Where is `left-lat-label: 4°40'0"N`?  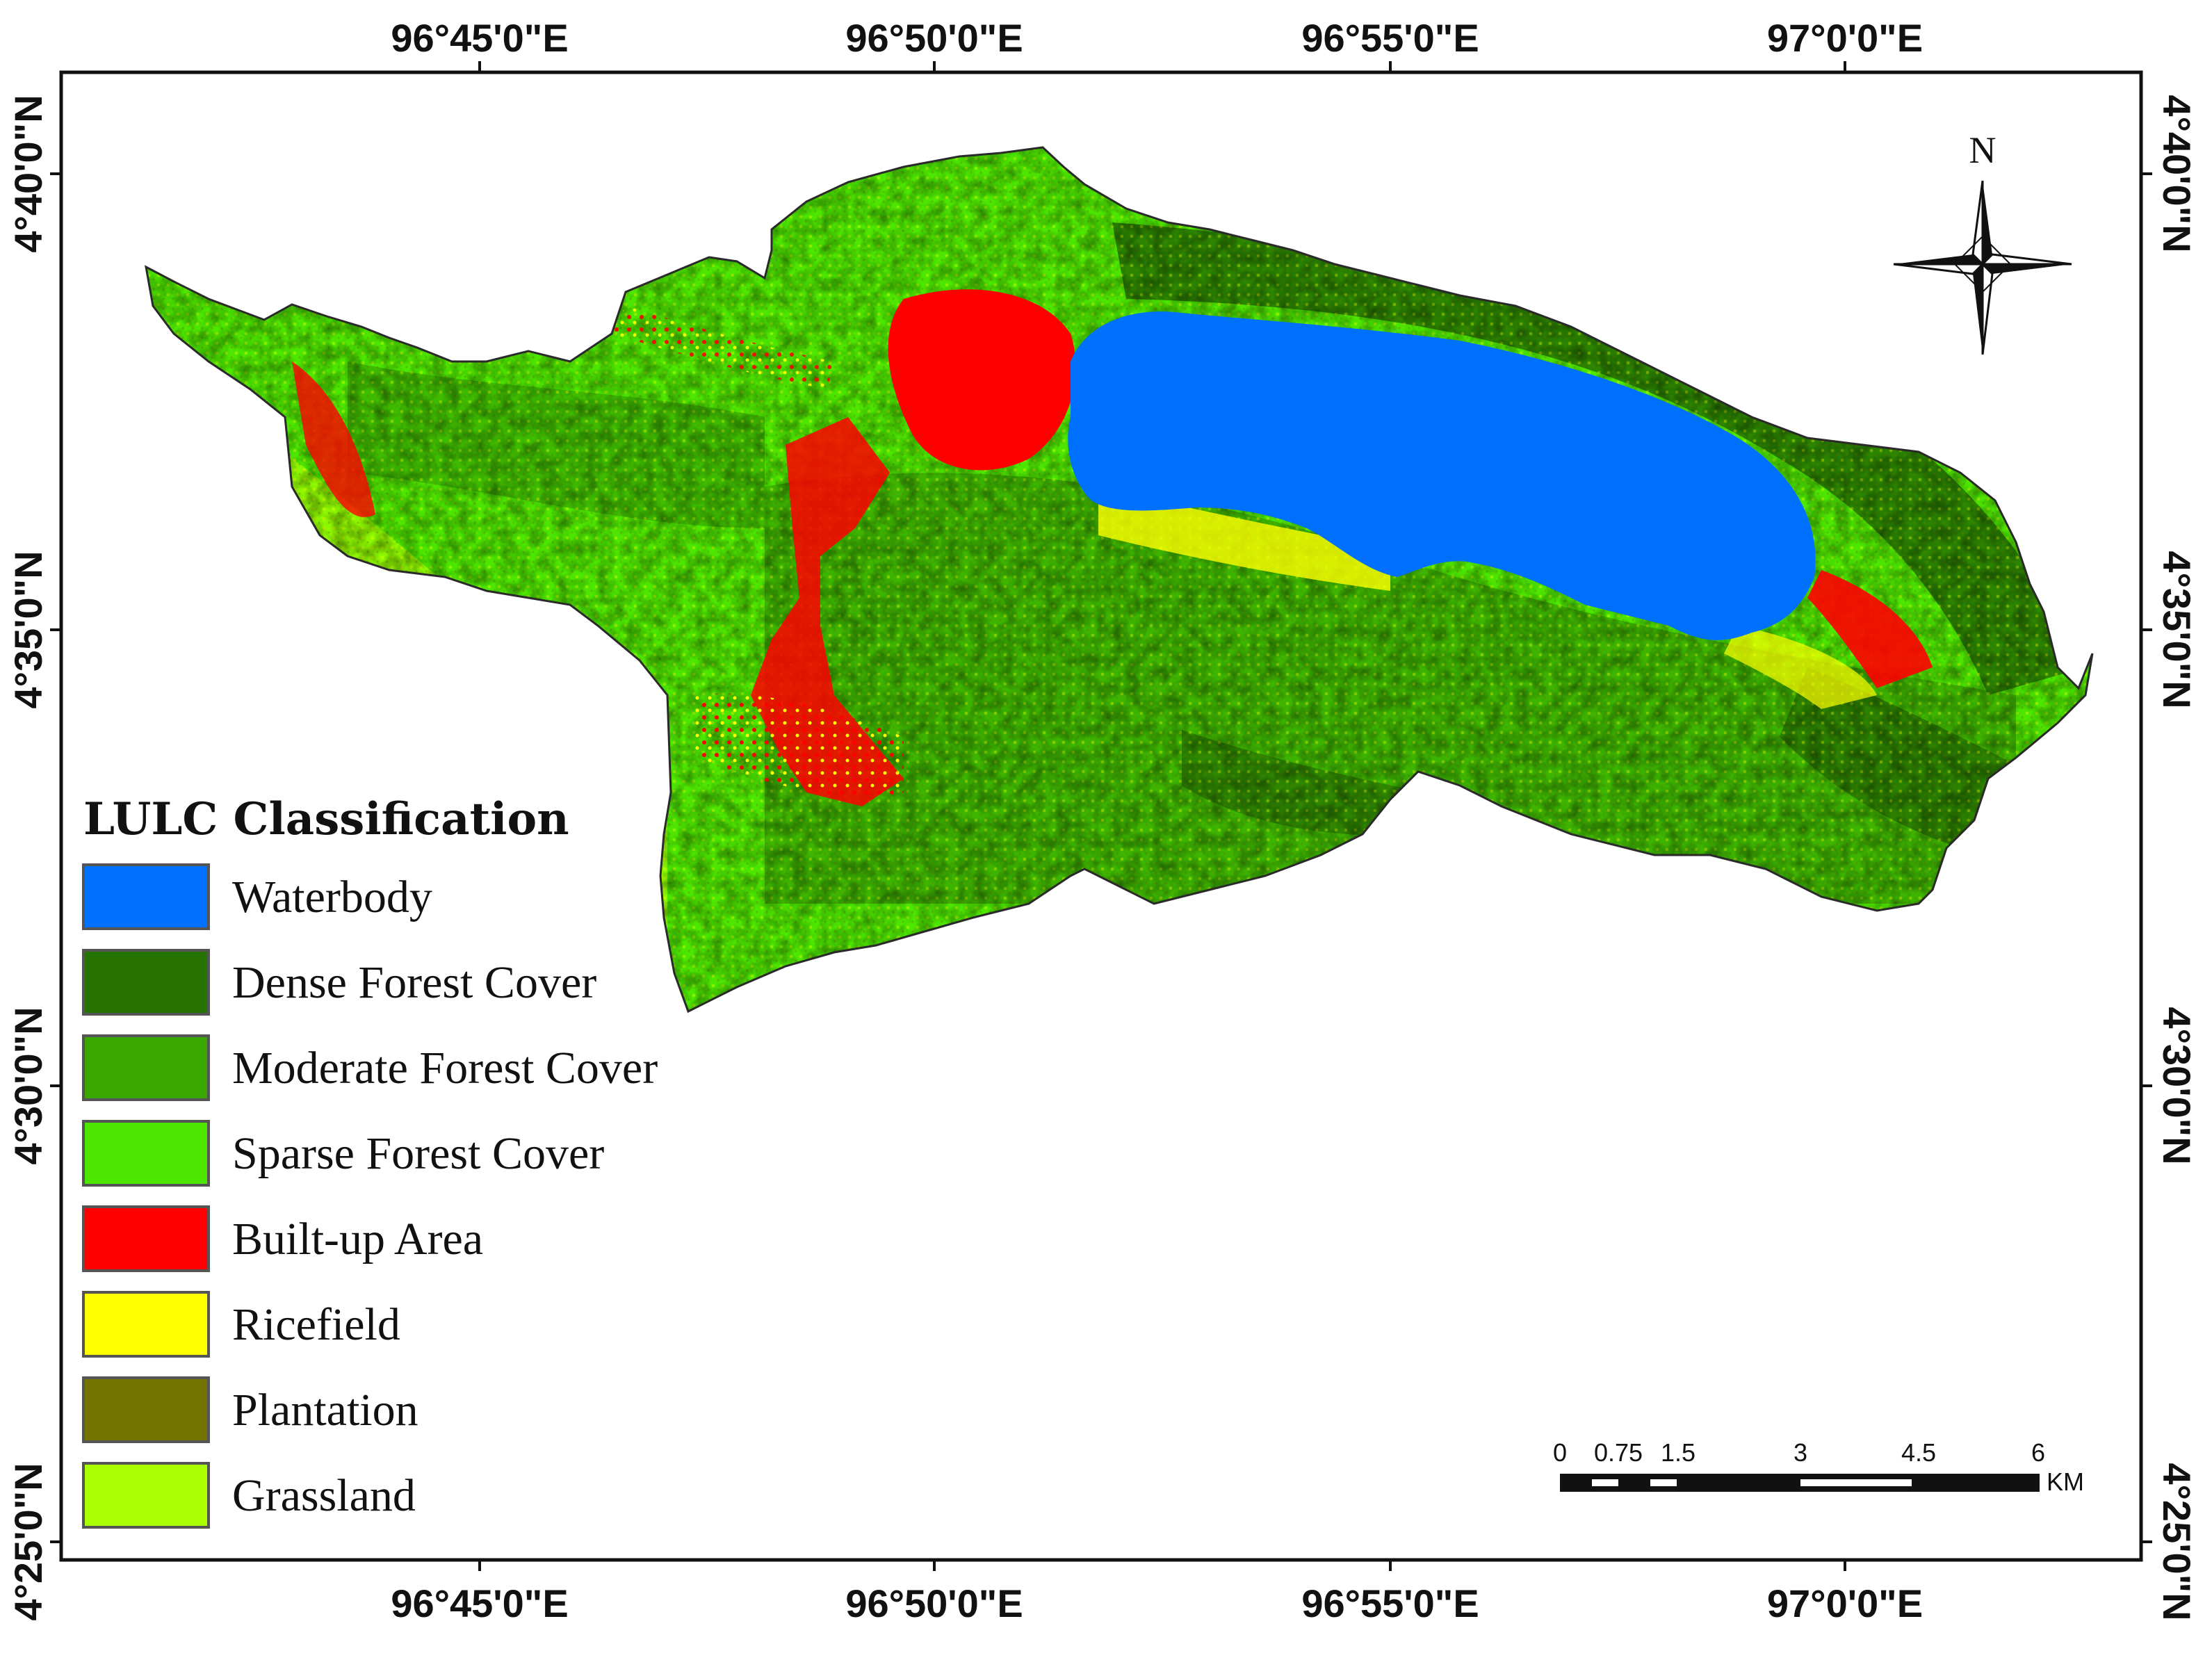 left-lat-label: 4°40'0"N is located at coordinates (28, 173).